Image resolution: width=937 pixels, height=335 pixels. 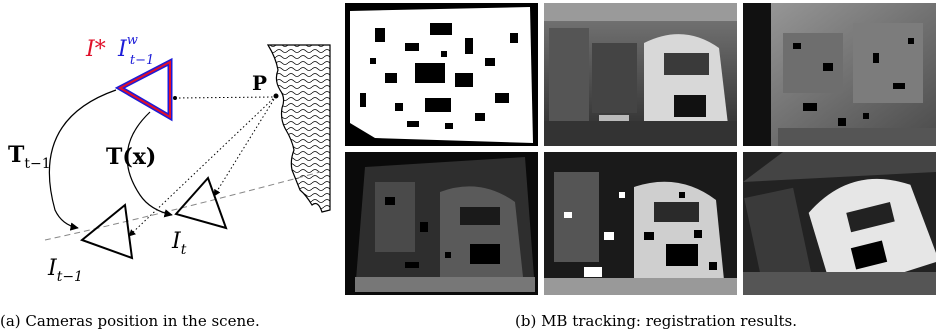 What do you see at coordinates (298, 128) in the screenshot?
I see `scene-wall` at bounding box center [298, 128].